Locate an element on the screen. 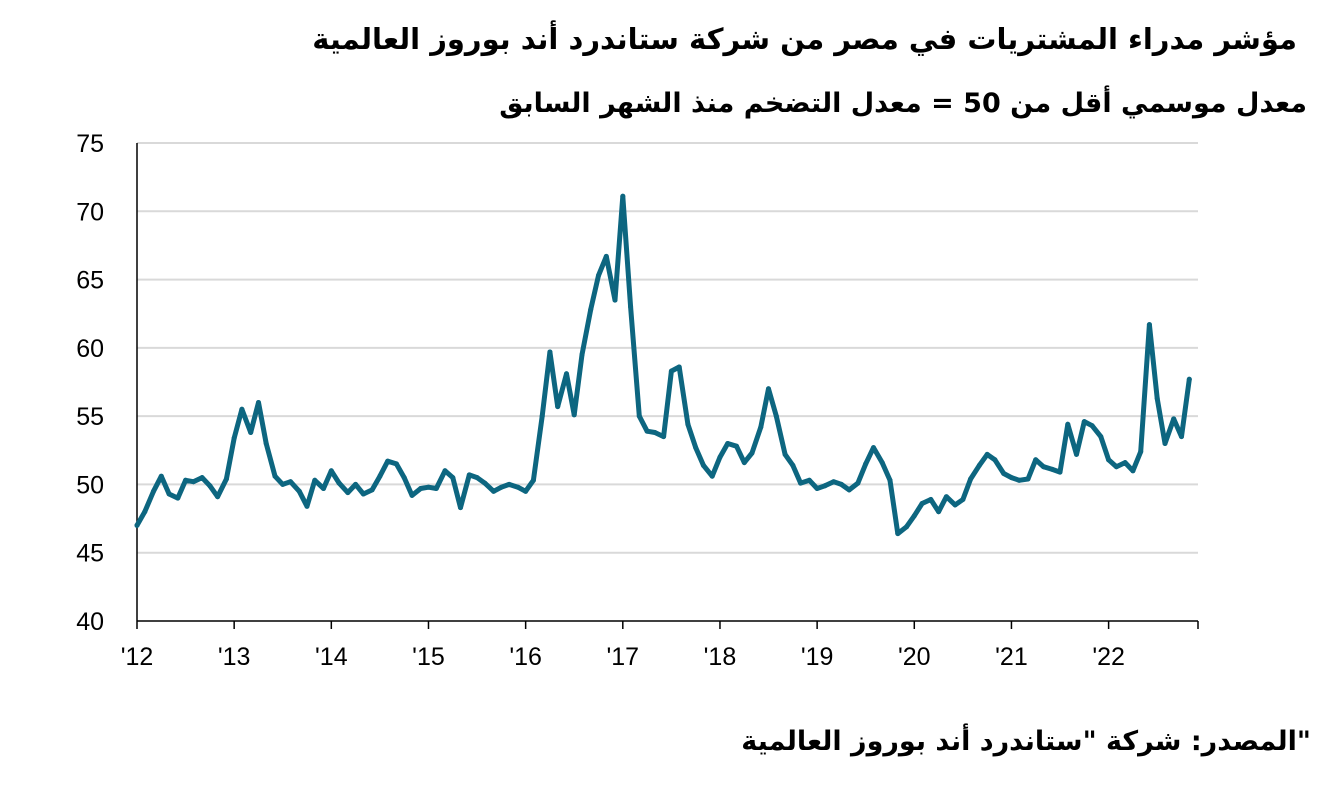 This screenshot has width=1341, height=789. y-tick-label: 55 is located at coordinates (90, 417).